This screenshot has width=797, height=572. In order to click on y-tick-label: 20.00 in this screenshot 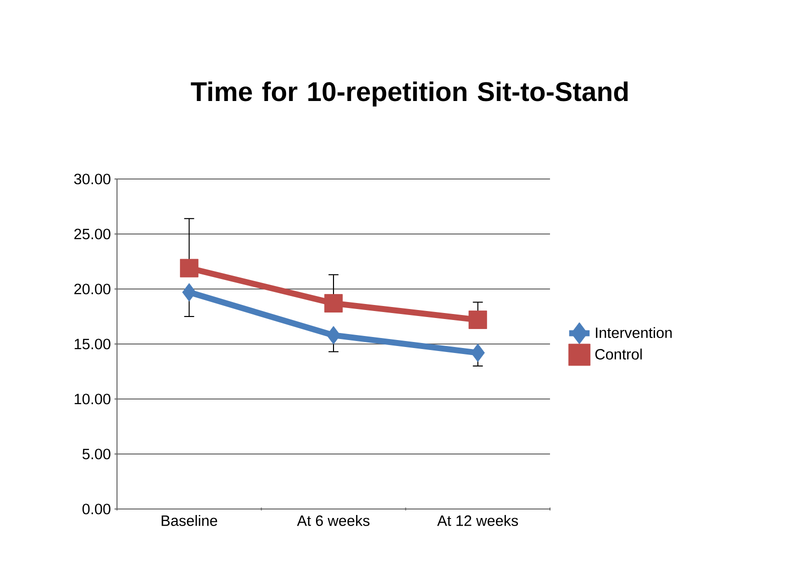, I will do `click(92, 289)`.